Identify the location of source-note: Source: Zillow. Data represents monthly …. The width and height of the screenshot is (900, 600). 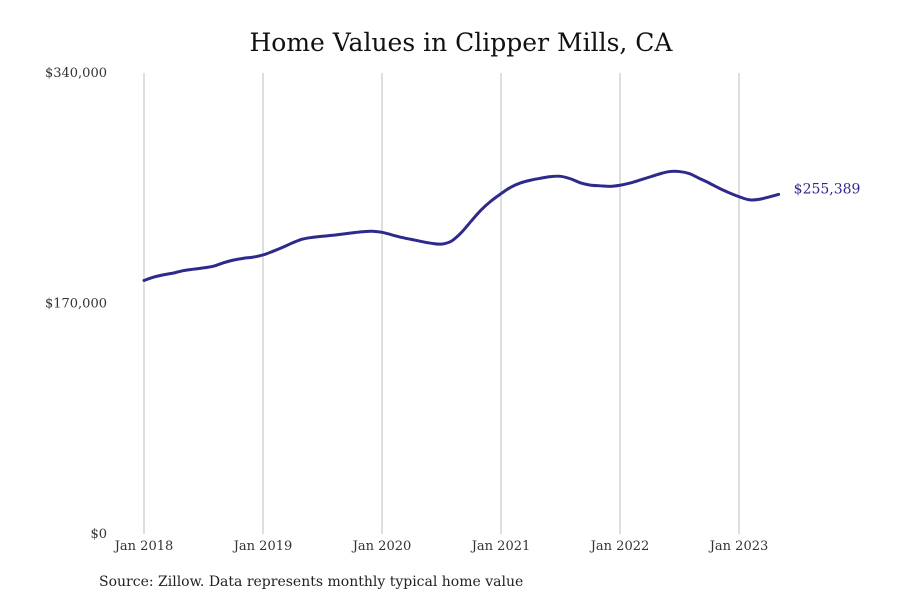
(311, 582).